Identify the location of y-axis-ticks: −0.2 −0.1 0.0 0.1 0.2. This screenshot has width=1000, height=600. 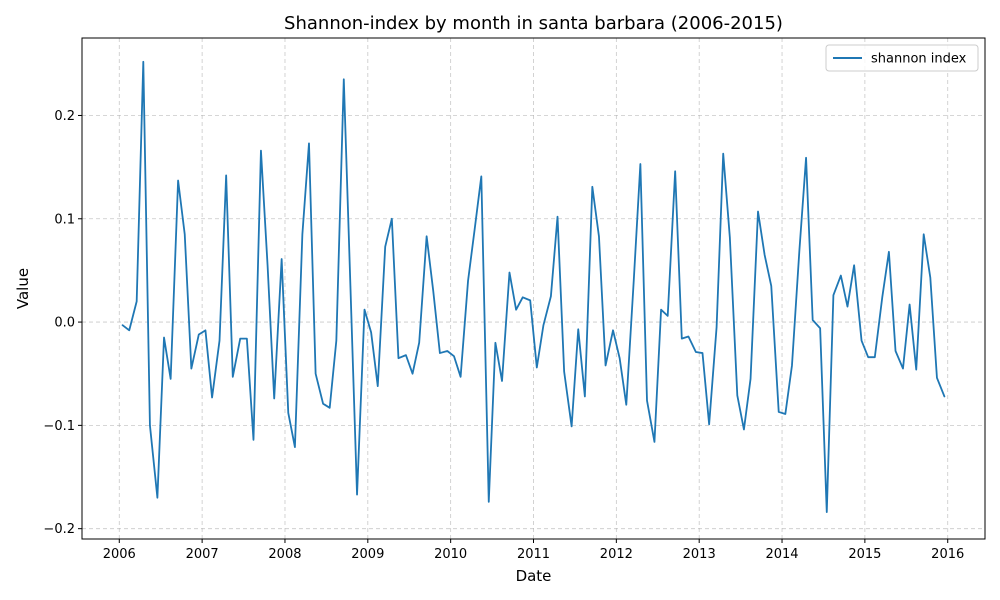
(62, 323).